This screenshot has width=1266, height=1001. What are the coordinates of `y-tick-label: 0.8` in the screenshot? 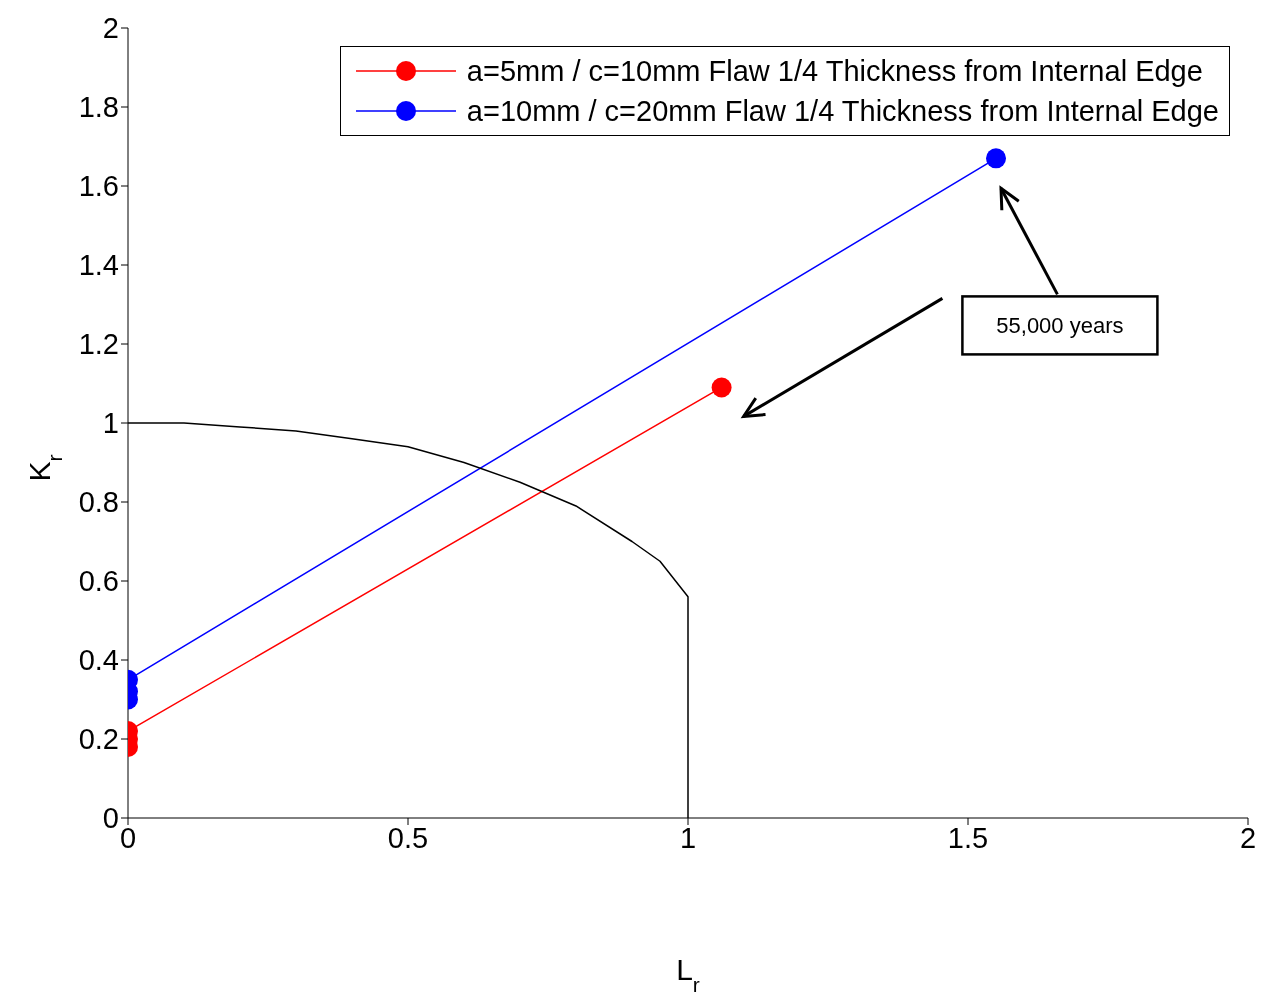 It's located at (98, 502).